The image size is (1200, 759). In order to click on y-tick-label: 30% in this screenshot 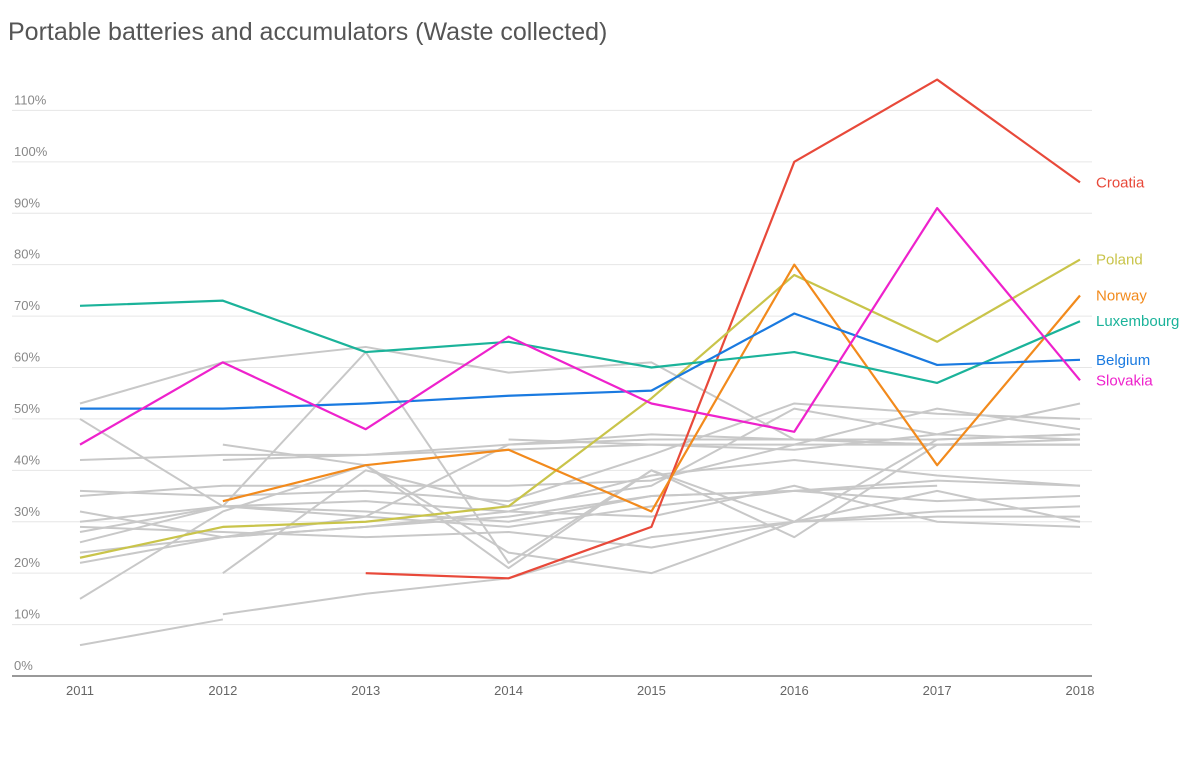, I will do `click(27, 511)`.